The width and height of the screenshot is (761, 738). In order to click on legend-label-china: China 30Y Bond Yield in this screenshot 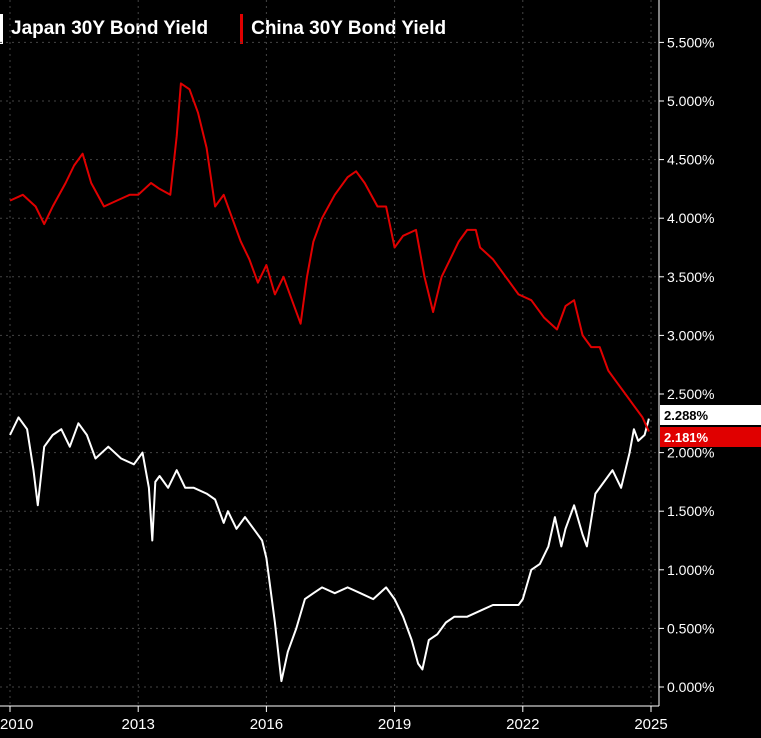, I will do `click(349, 28)`.